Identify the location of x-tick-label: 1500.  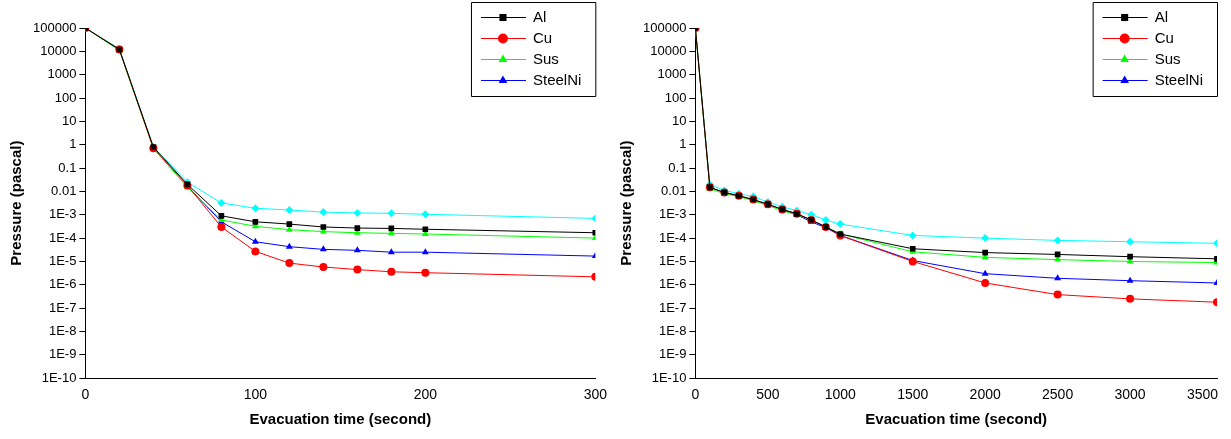
(913, 394).